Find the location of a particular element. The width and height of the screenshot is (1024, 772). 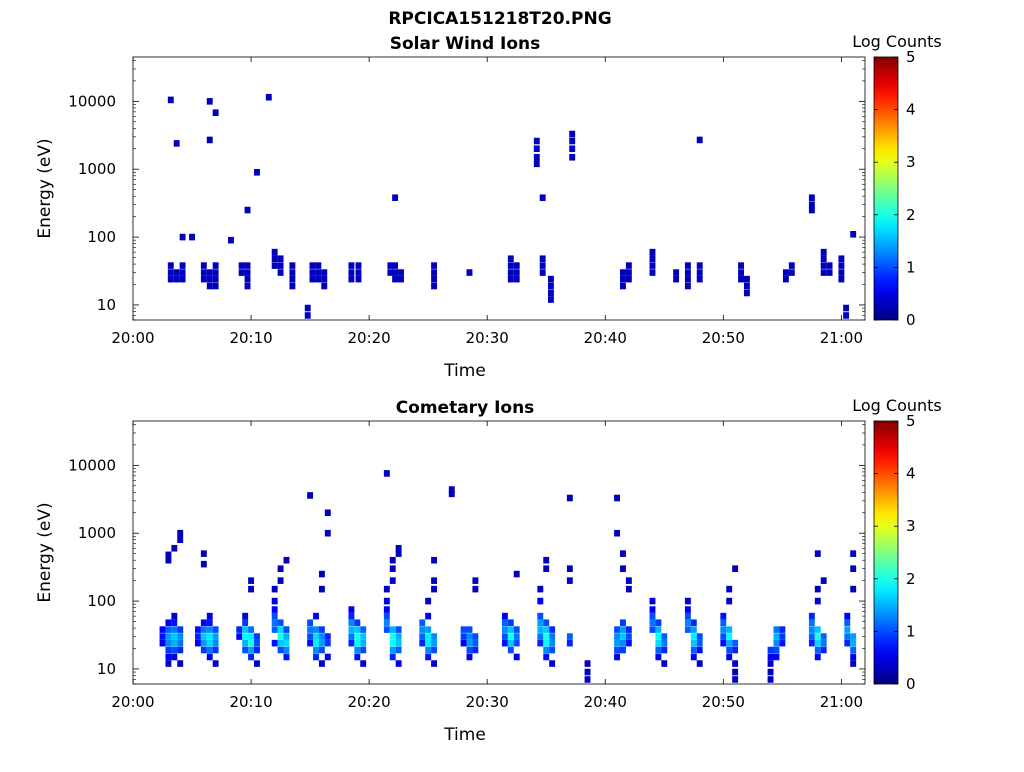

x-tick-label: 20:10 is located at coordinates (250, 338).